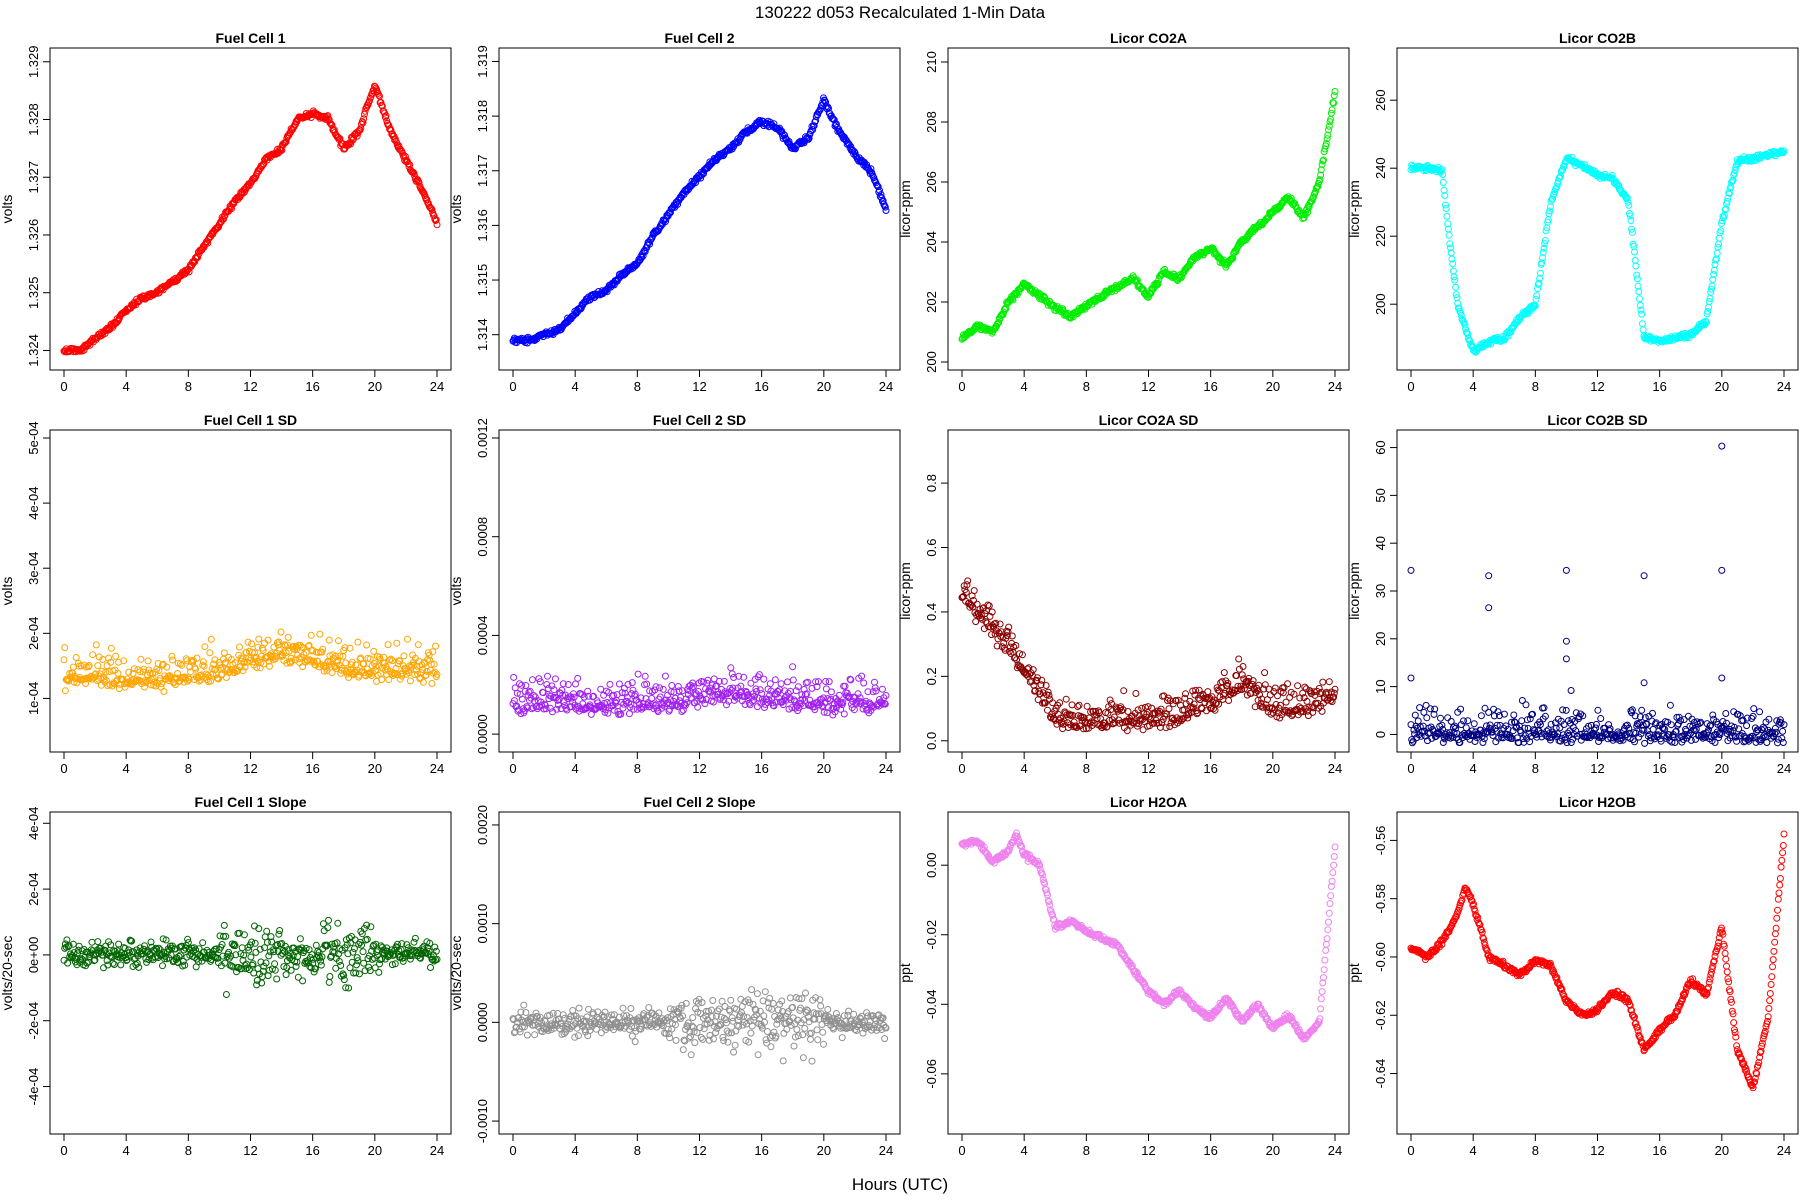 This screenshot has height=1200, width=1800. Describe the element at coordinates (1149, 420) in the screenshot. I see `panel-title: Licor CO2A SD` at that location.